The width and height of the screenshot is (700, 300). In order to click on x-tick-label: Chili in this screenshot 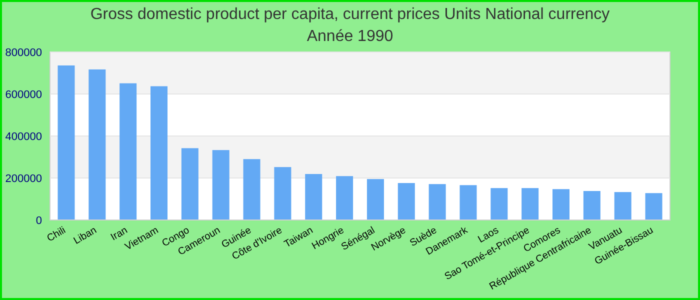, I will do `click(56, 234)`.